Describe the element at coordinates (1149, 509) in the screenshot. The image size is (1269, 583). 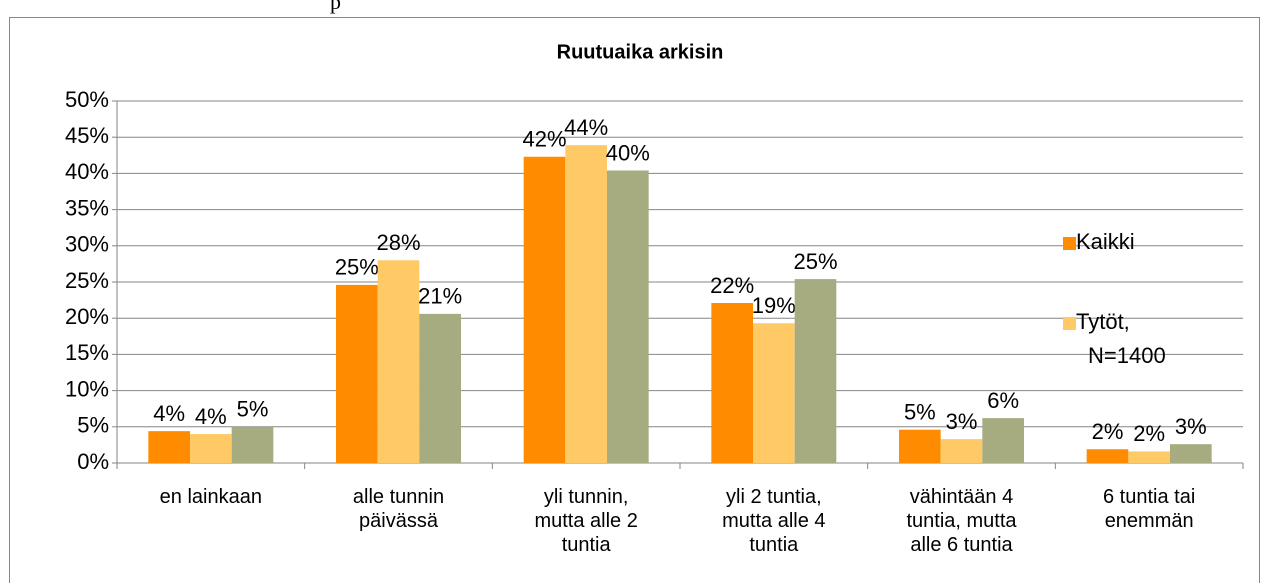
I see `x-tick-label: 6 tuntia tai enemmän` at that location.